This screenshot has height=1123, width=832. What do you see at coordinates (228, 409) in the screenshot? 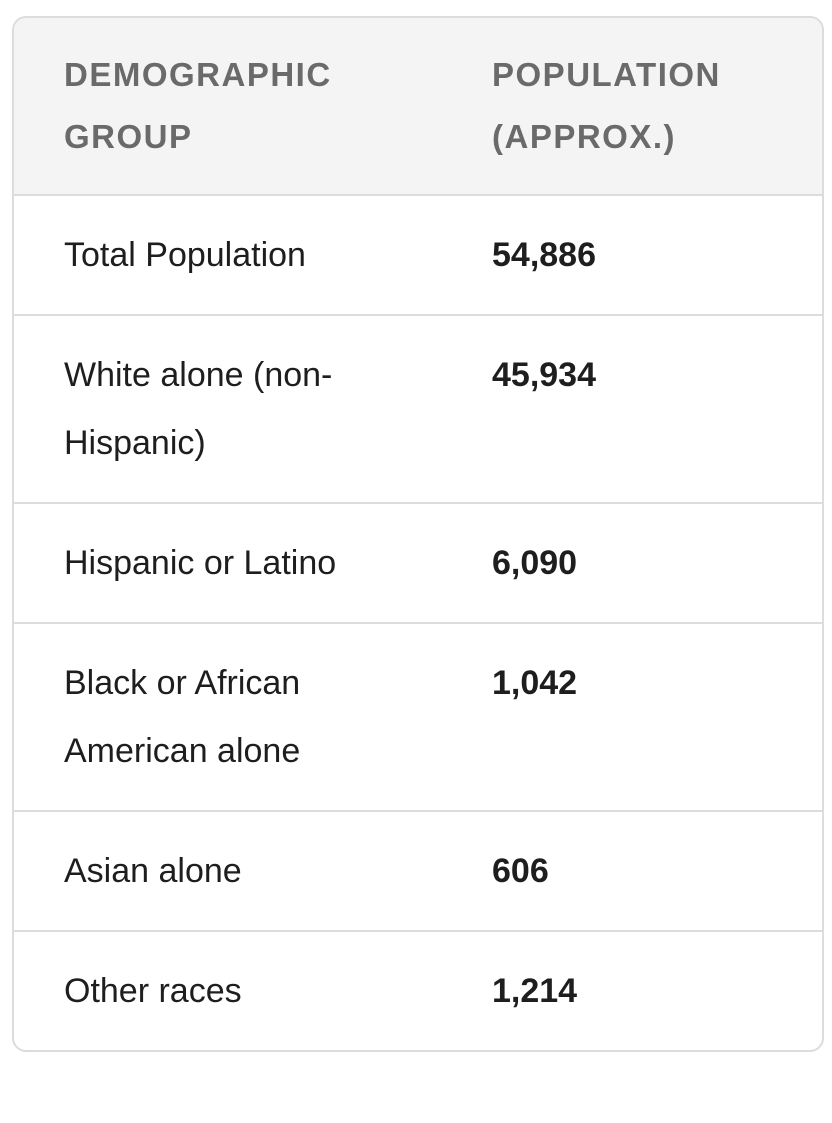
I see `group-cell: White alone (non-Hispanic)` at bounding box center [228, 409].